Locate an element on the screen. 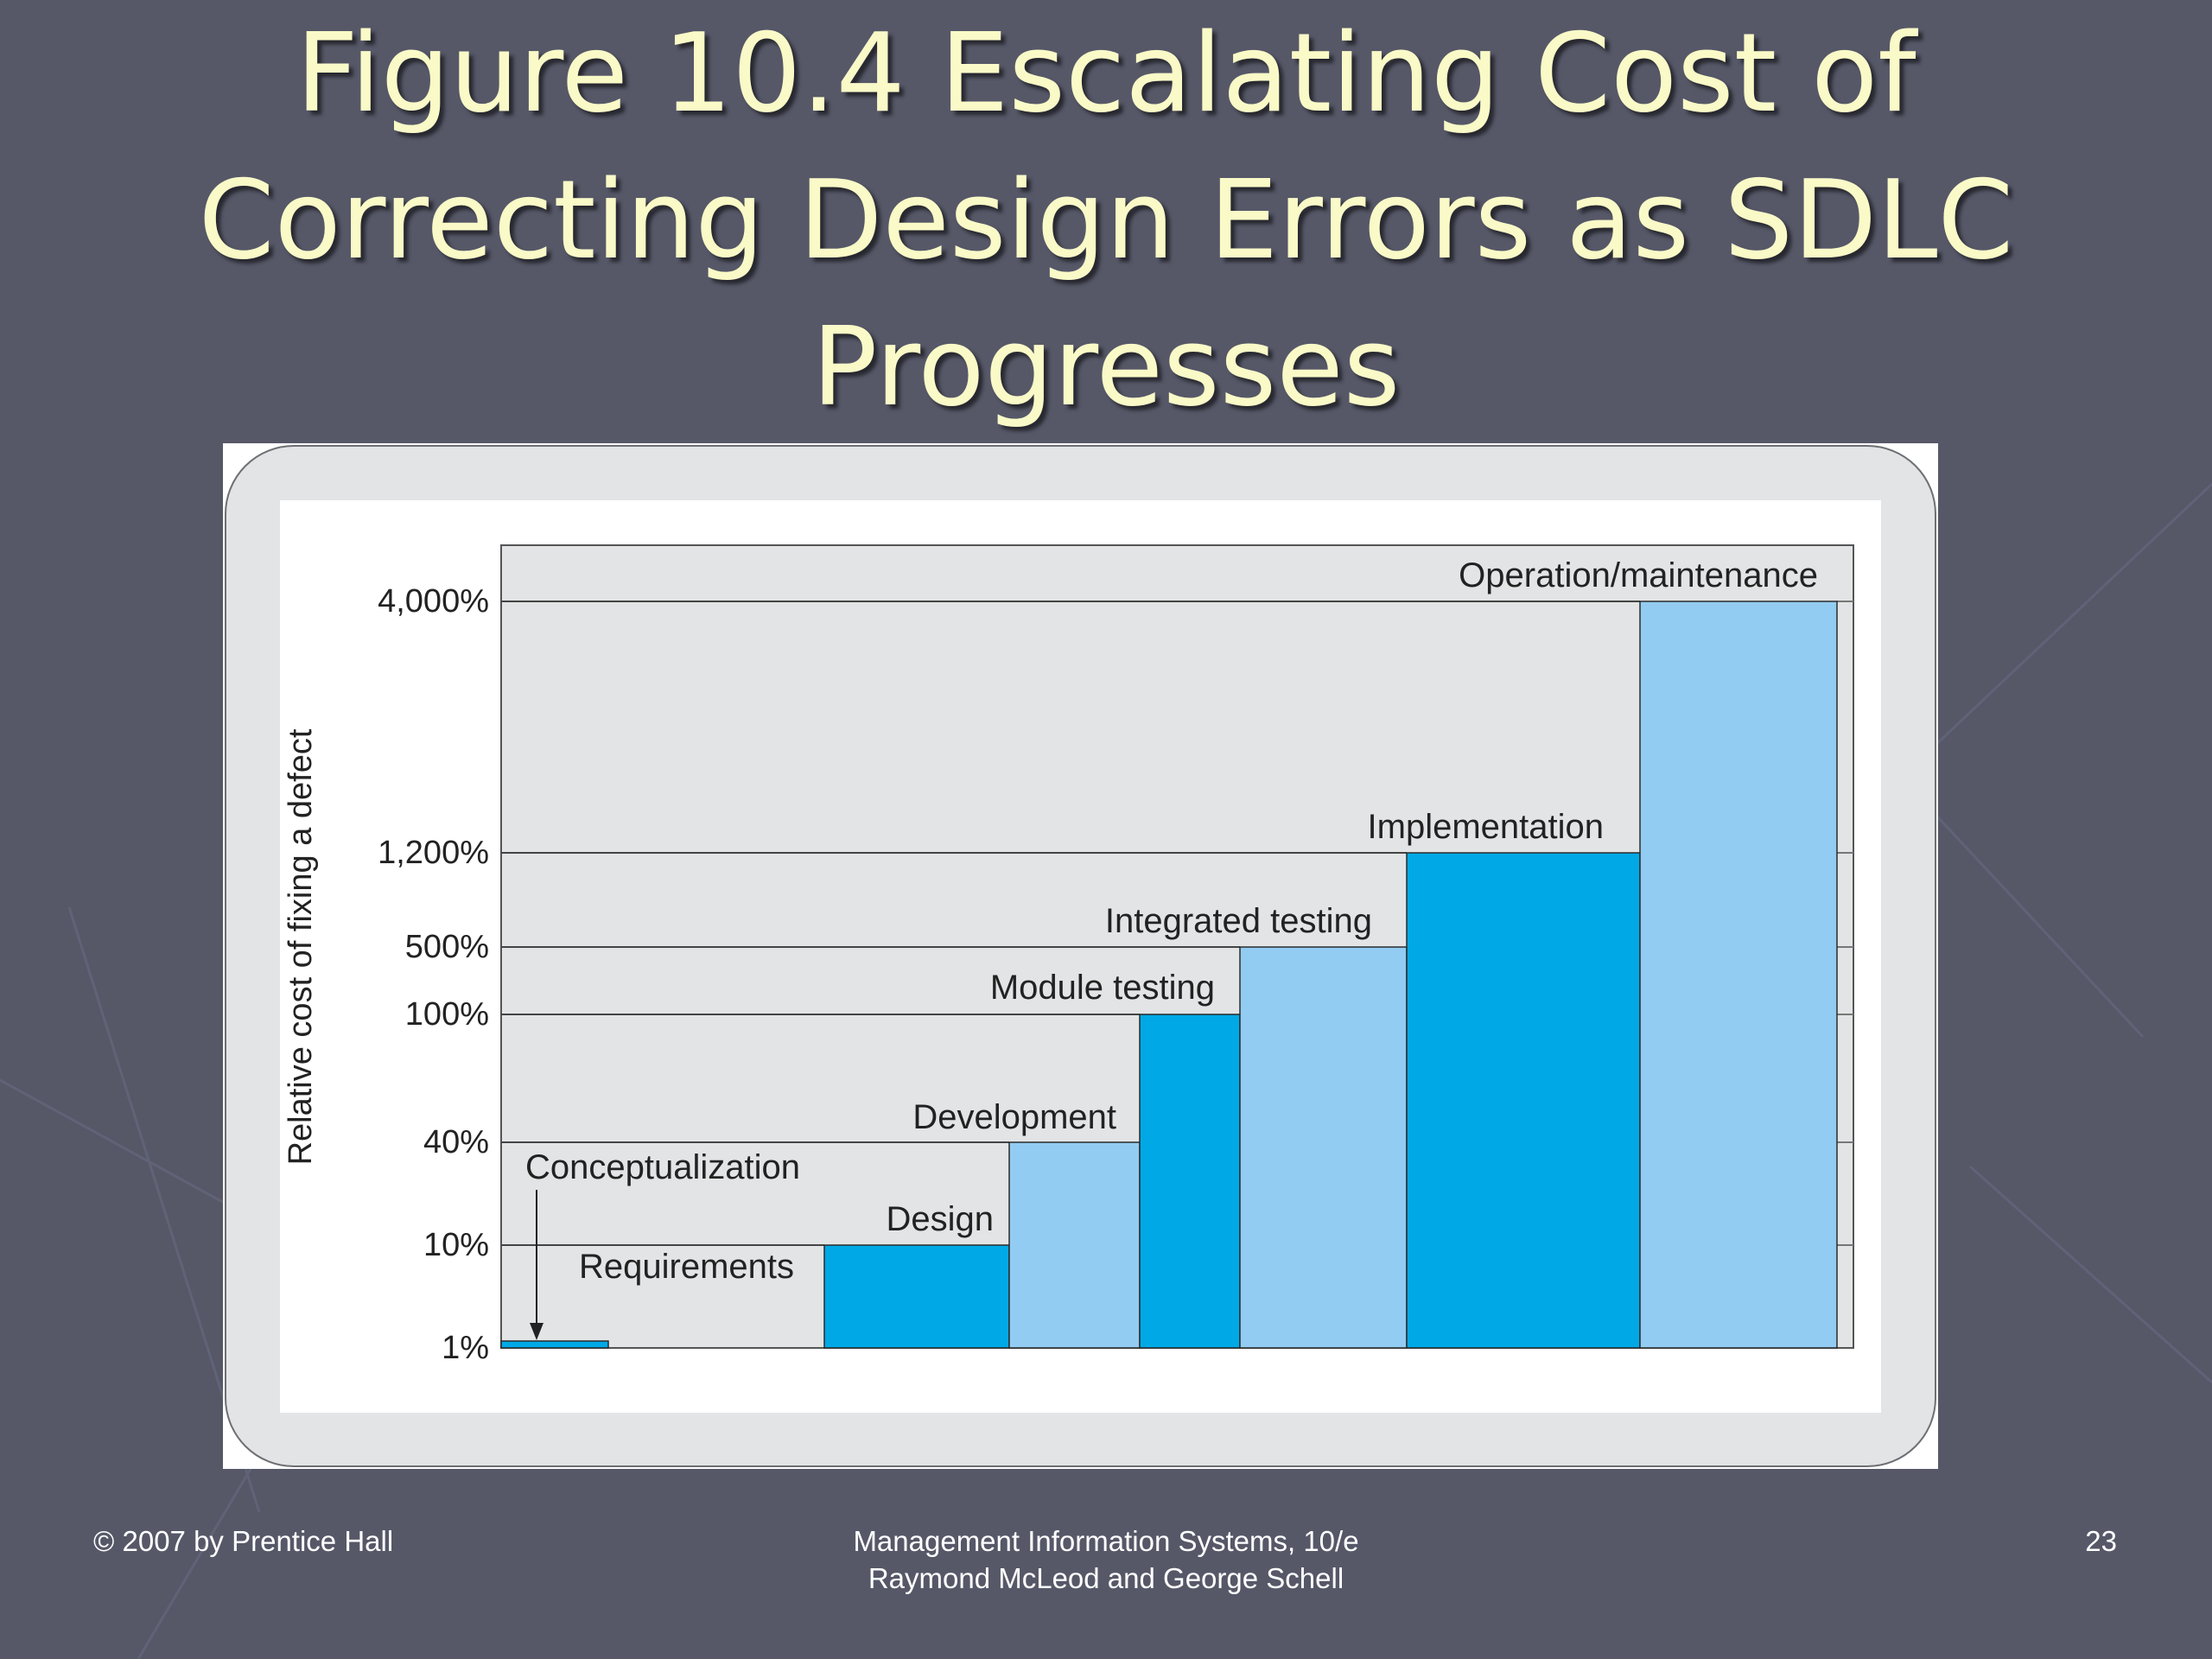  y-tick-label-10: 10% is located at coordinates (456, 1245).